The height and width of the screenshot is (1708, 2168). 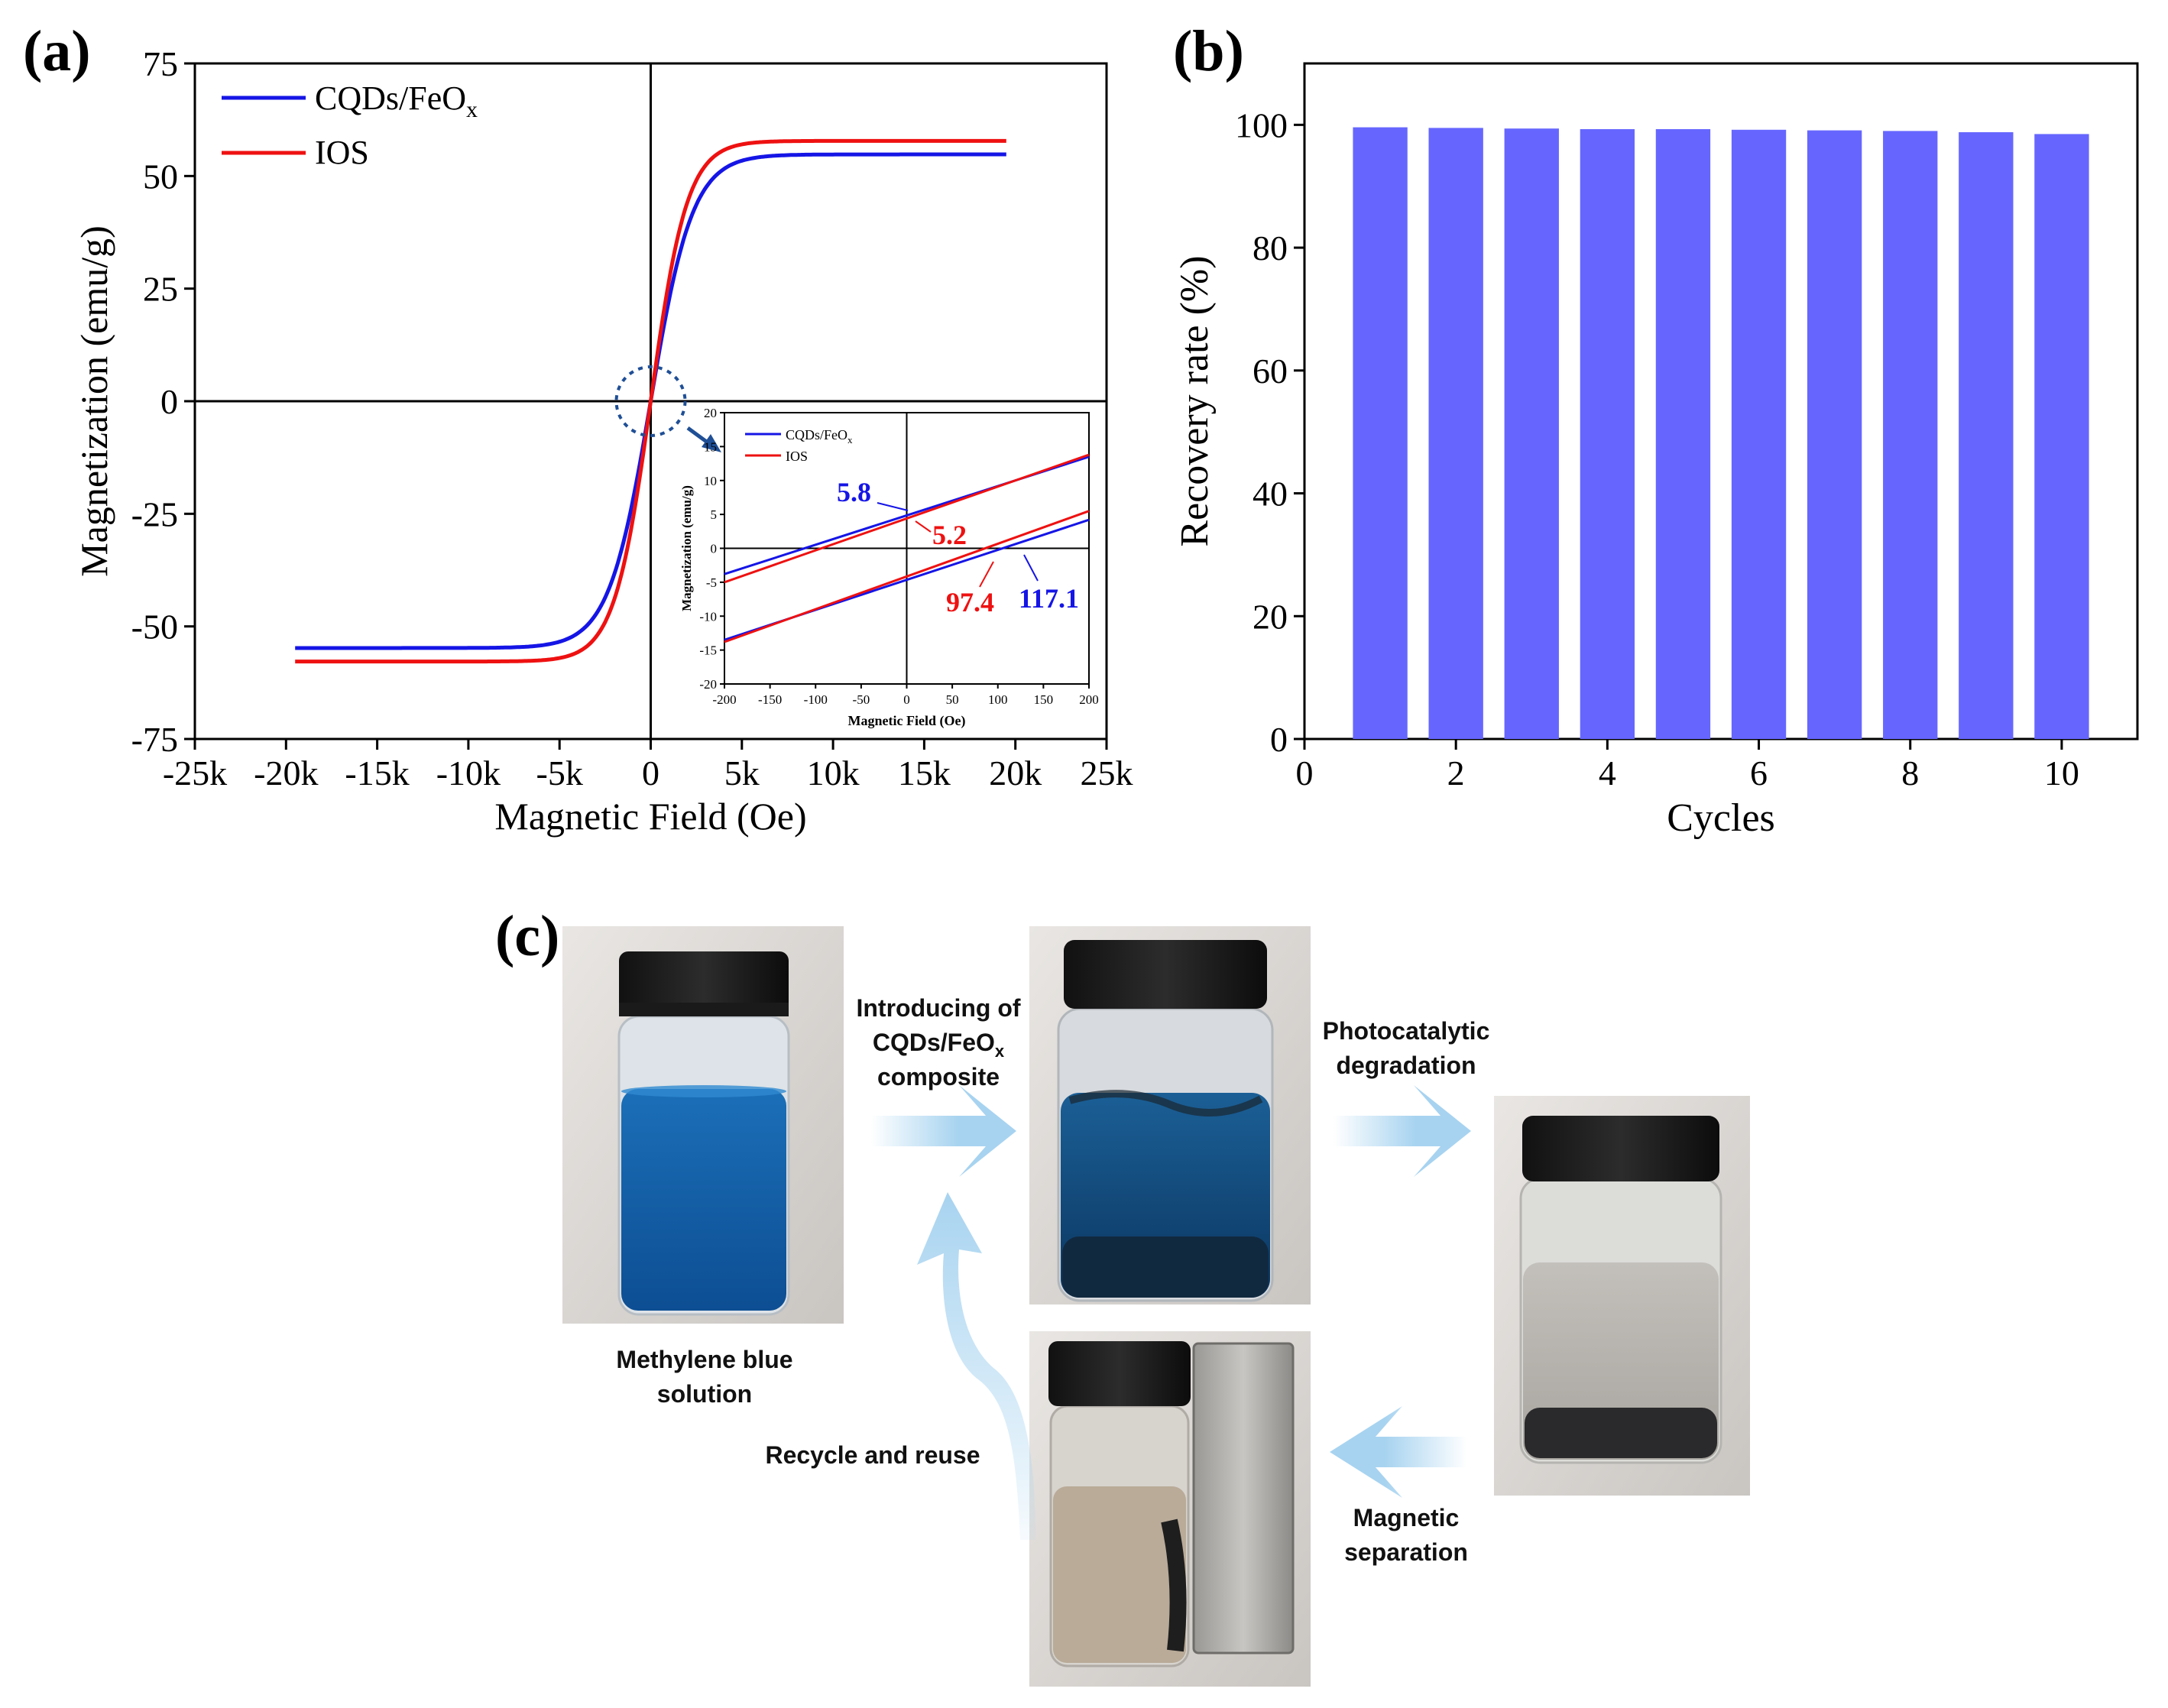 What do you see at coordinates (949, 535) in the screenshot?
I see `inset-annotation-label: 5.2` at bounding box center [949, 535].